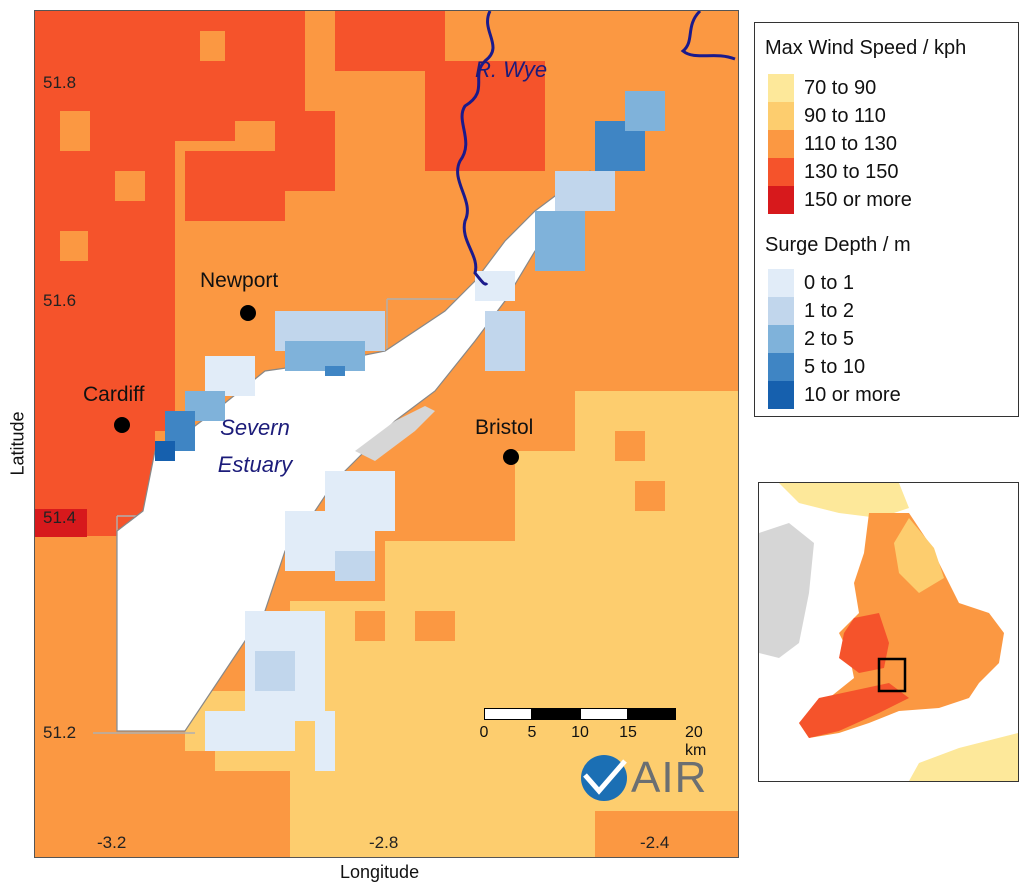 The image size is (1027, 894). I want to click on legend-label: 10 or more, so click(852, 394).